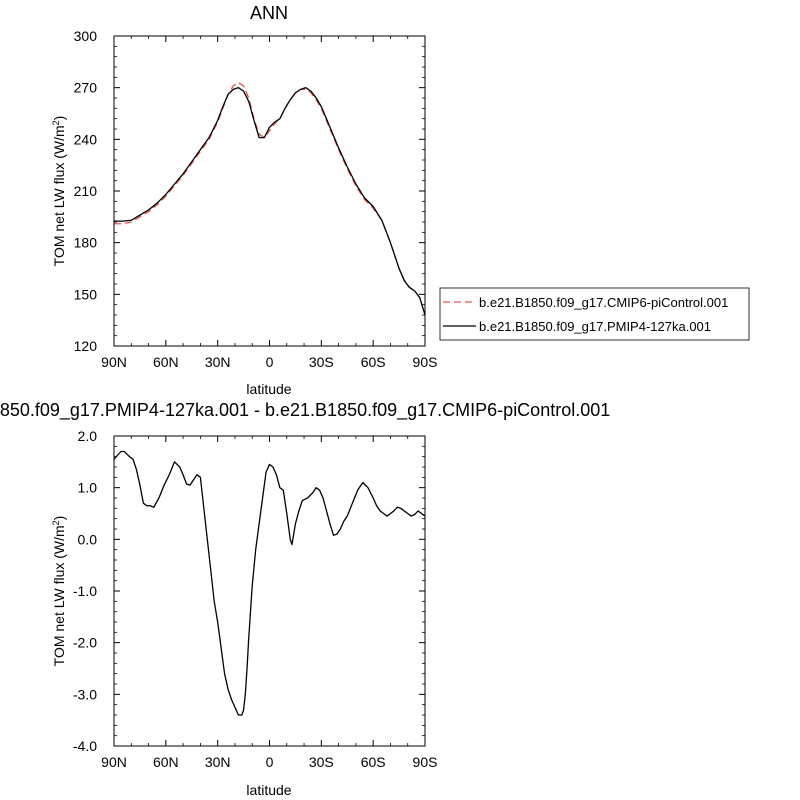 The height and width of the screenshot is (800, 800). What do you see at coordinates (268, 790) in the screenshot?
I see `bottom-panel-xlabel: latitude` at bounding box center [268, 790].